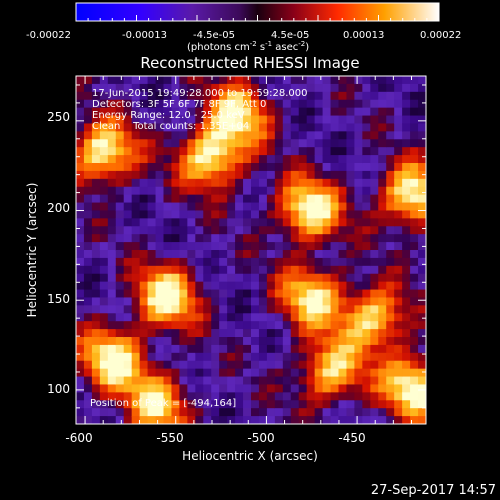  Describe the element at coordinates (260, 438) in the screenshot. I see `x-tick-label: -500` at that location.